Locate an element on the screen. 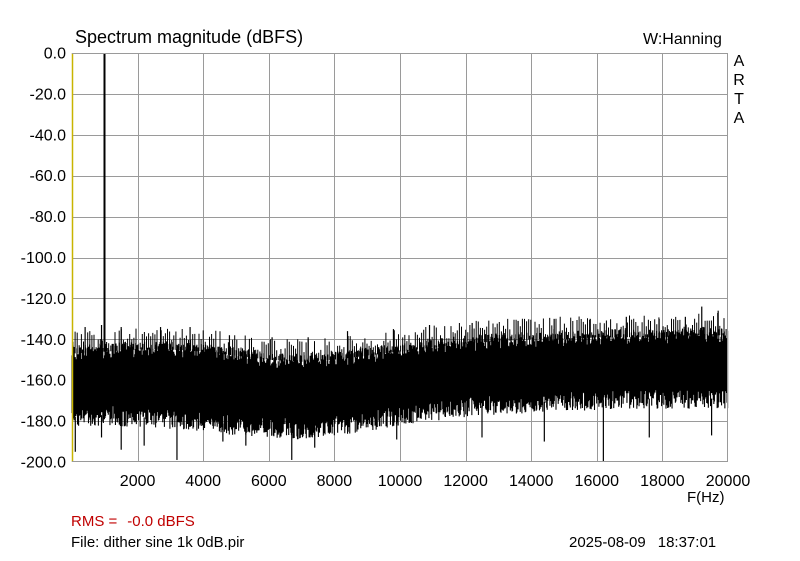  rms-label: RMS = is located at coordinates (94, 521).